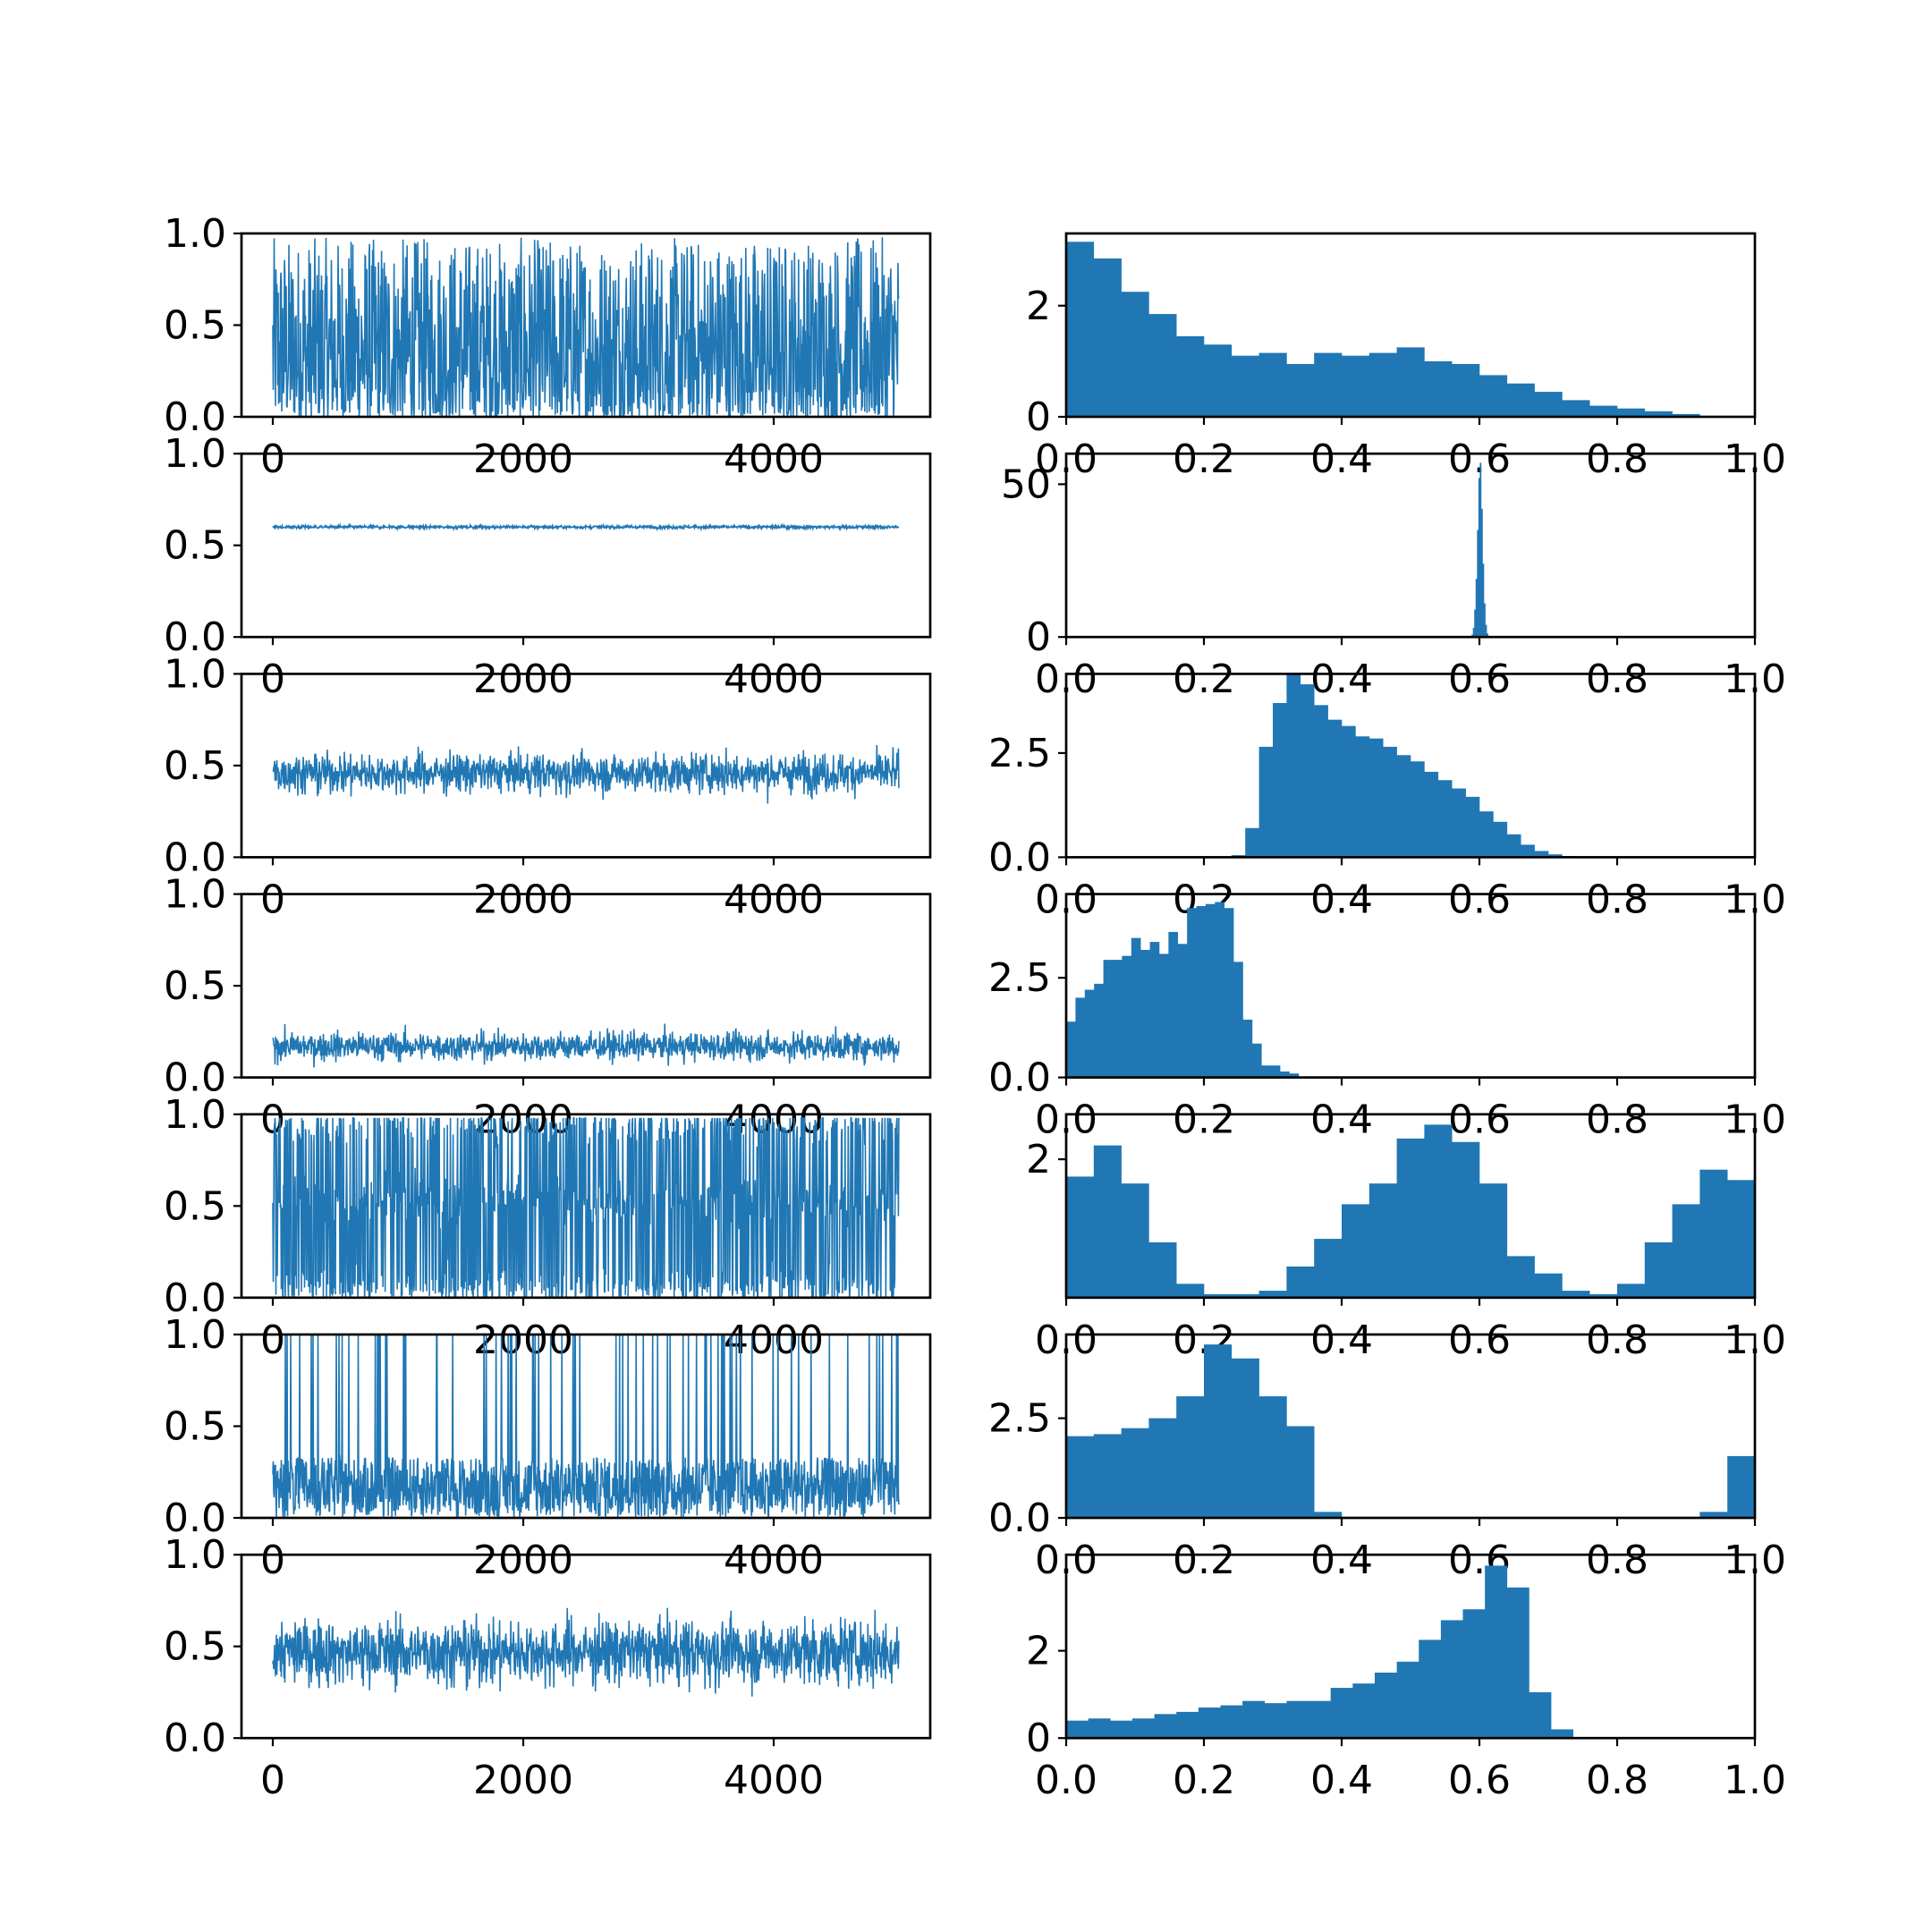 The image size is (1932, 1932). Describe the element at coordinates (195, 454) in the screenshot. I see `trace-ytick-label-2-3: 1.0` at that location.